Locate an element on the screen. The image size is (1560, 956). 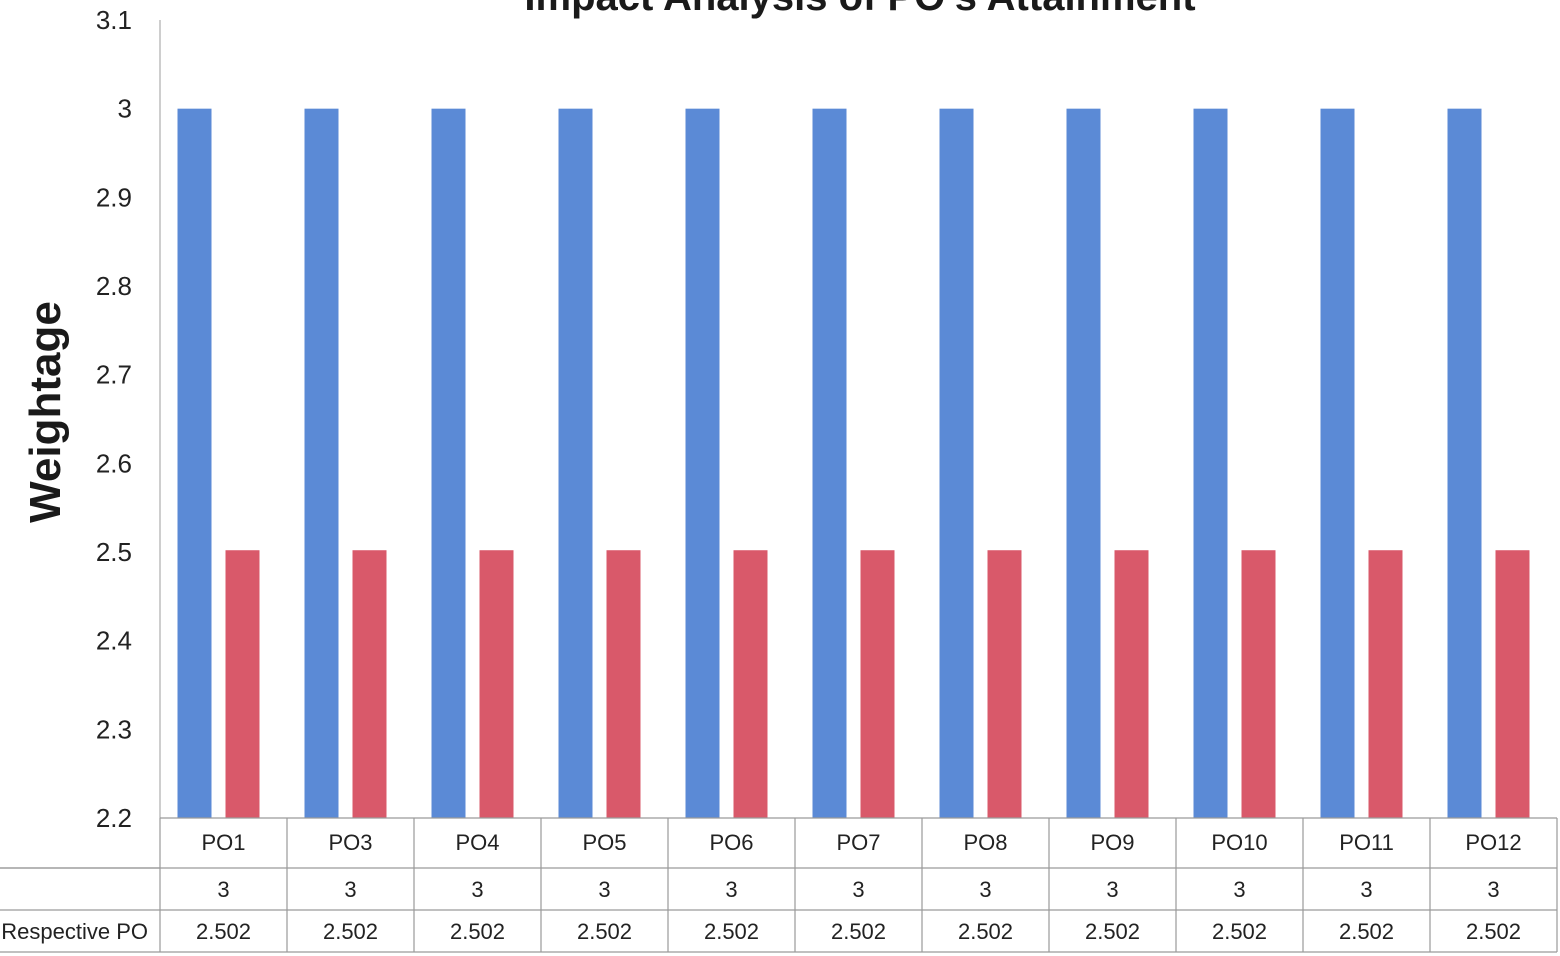
x-tick-label: PO9 is located at coordinates (1112, 842).